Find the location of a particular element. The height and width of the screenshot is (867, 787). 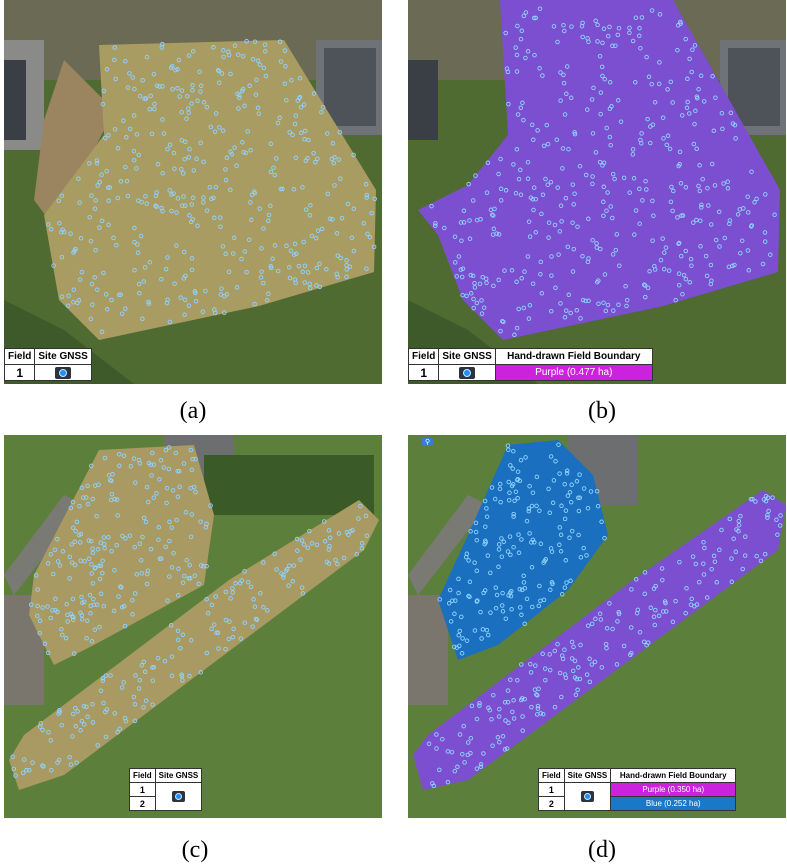

field-boundary-blue is located at coordinates (523, 550).